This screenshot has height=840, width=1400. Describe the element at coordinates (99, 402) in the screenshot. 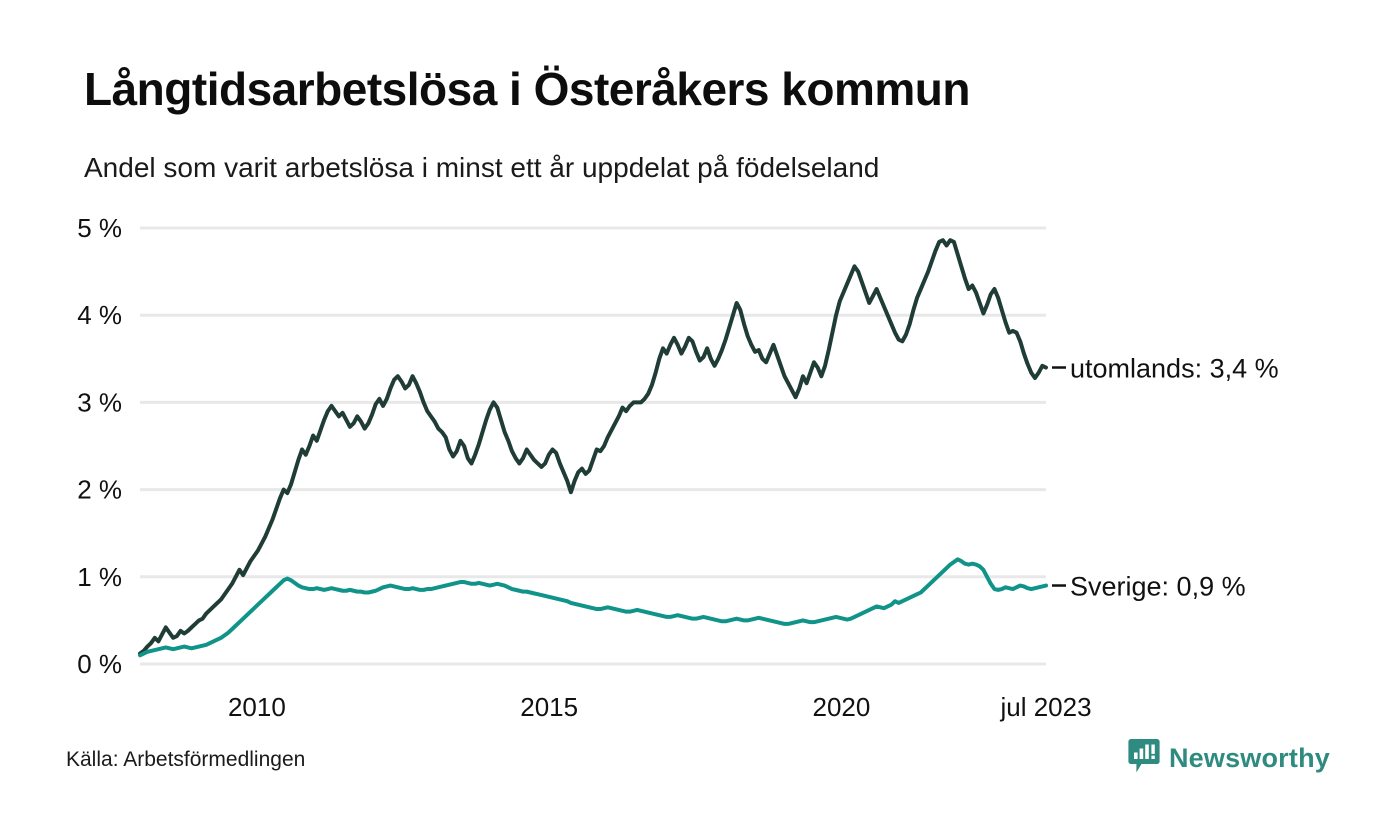

I see `y-tick-label: 3 %` at that location.